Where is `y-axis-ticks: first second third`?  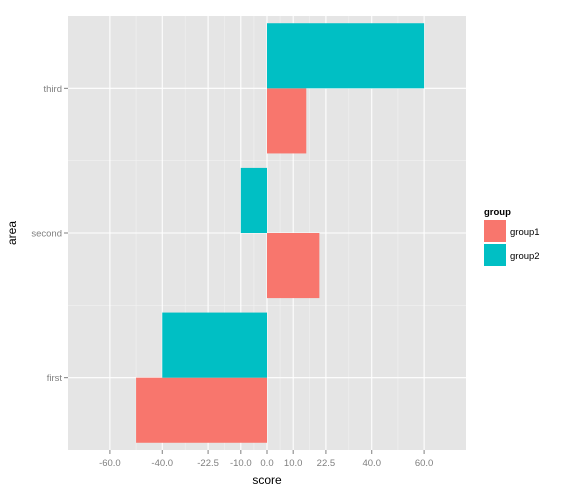 y-axis-ticks: first second third is located at coordinates (49, 234).